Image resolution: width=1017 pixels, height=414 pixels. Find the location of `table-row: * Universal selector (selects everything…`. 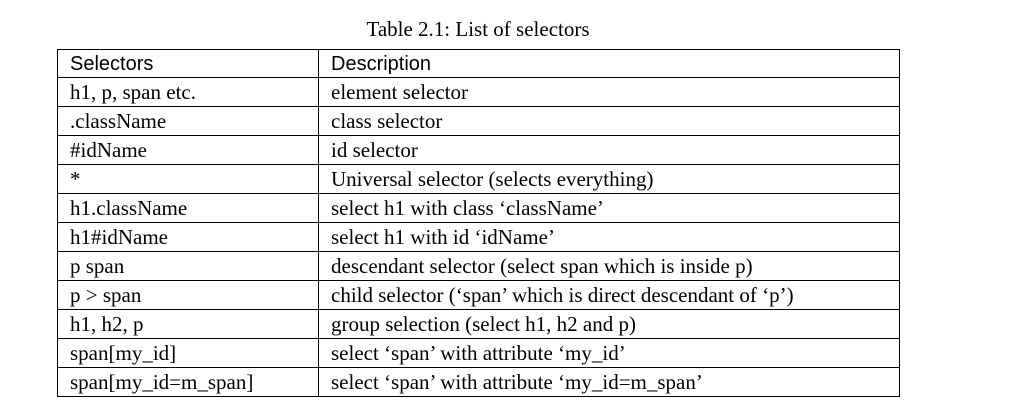

table-row: * Universal selector (selects everything… is located at coordinates (478, 179).